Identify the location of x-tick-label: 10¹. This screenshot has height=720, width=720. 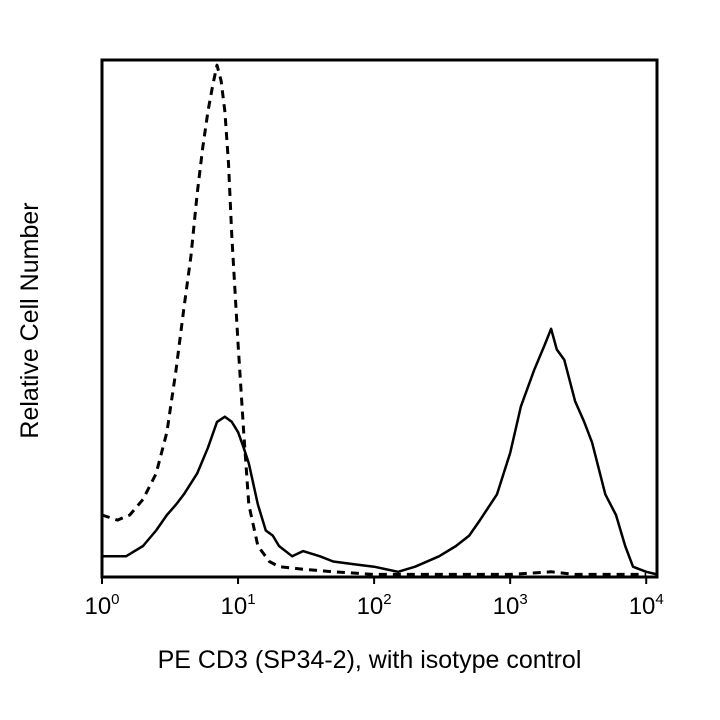
(238, 605).